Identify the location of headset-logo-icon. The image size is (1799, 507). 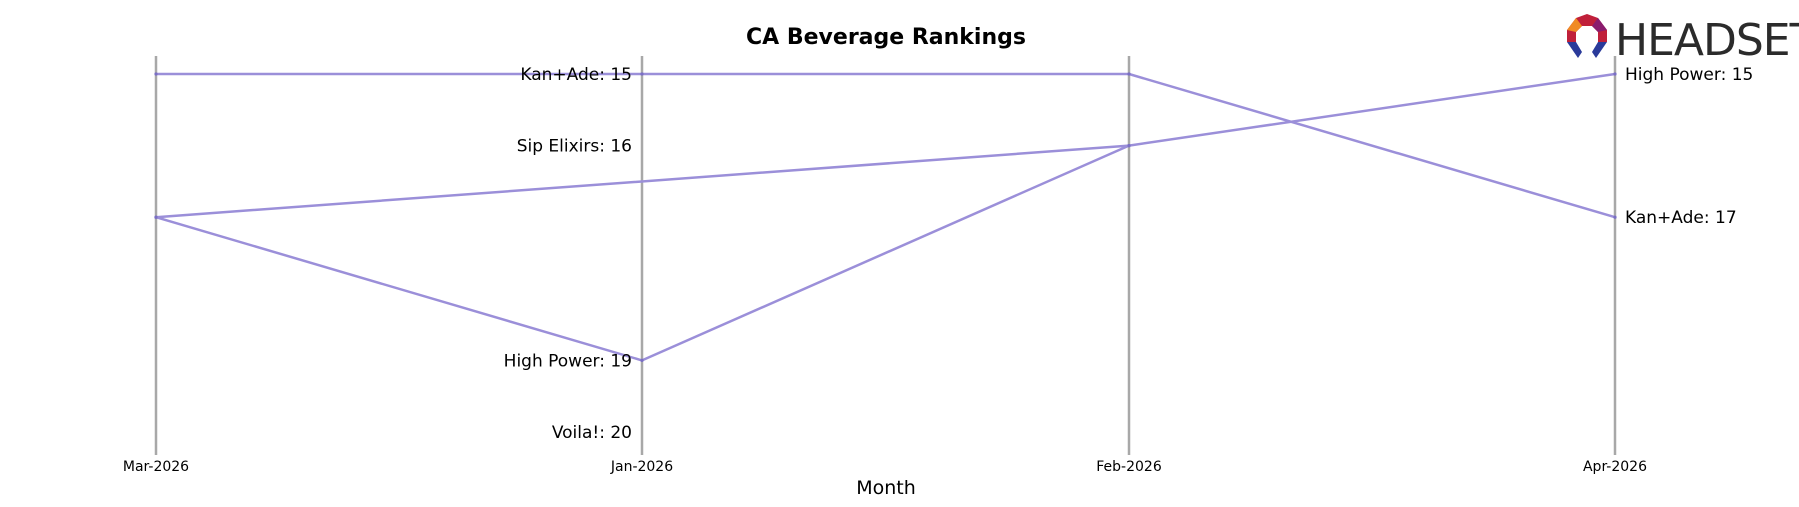
(1587, 36).